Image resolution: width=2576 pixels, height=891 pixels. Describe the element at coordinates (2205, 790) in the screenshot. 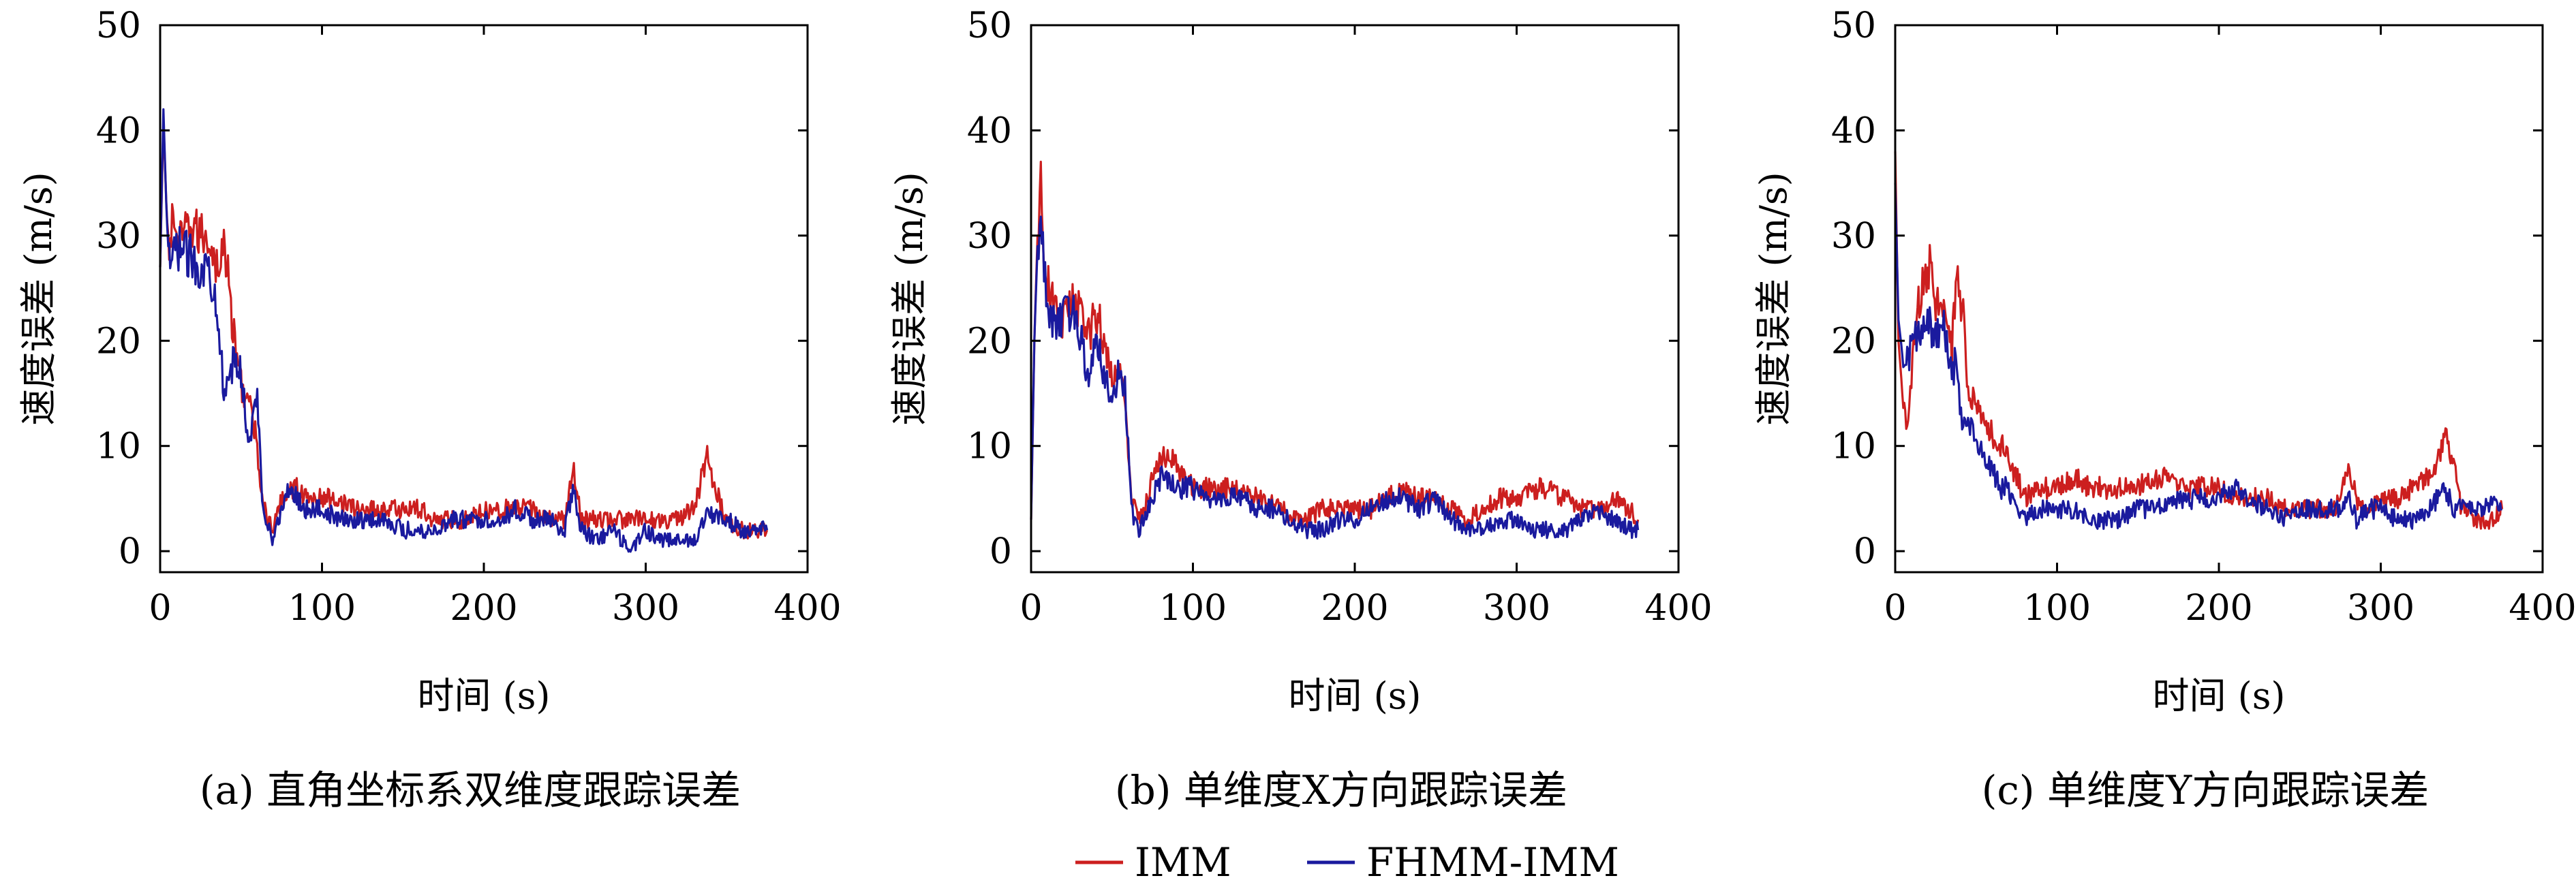

I see `subfigure-caption: (c) 单维度Y方向跟踪误差` at that location.